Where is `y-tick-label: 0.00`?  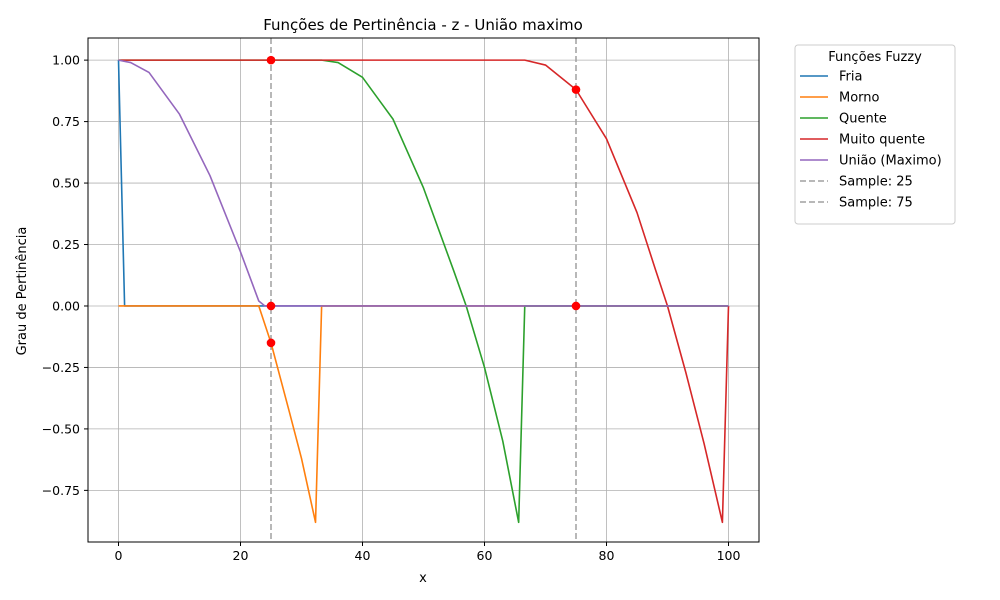 y-tick-label: 0.00 is located at coordinates (66, 305).